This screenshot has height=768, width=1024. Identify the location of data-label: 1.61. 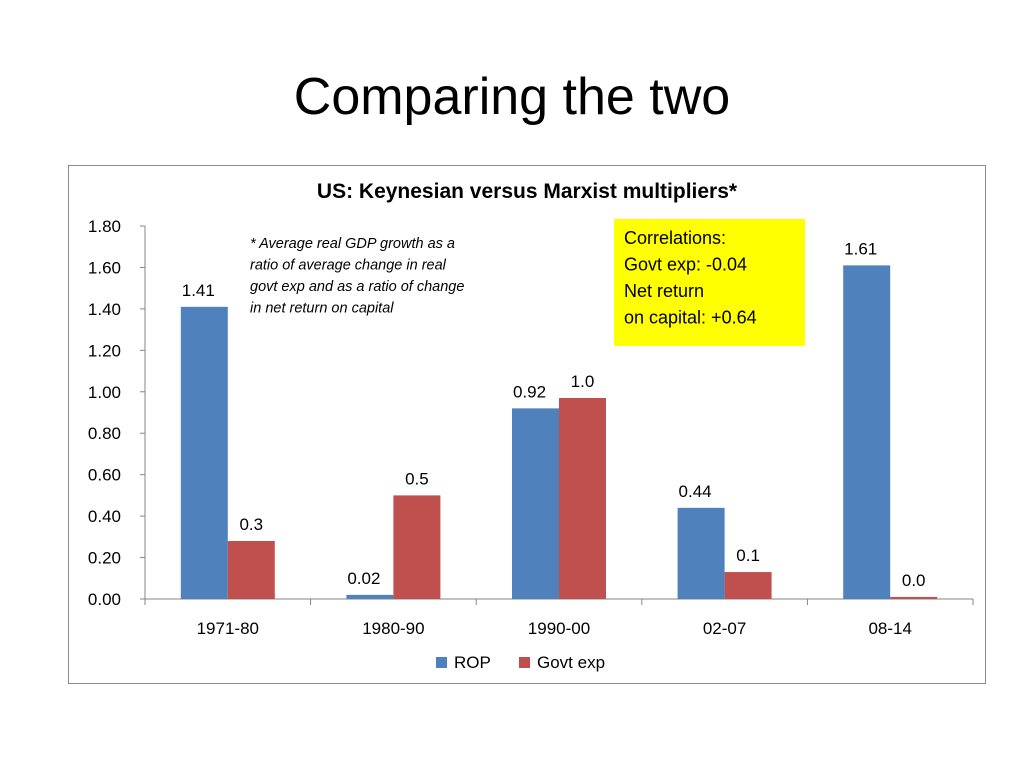
(860, 248).